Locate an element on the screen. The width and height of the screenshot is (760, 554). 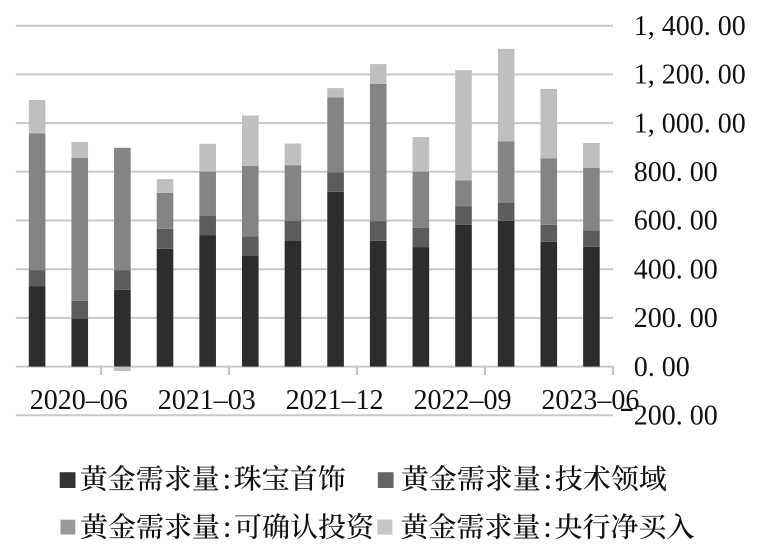
svg-text: 400. 00 is located at coordinates (676, 269).